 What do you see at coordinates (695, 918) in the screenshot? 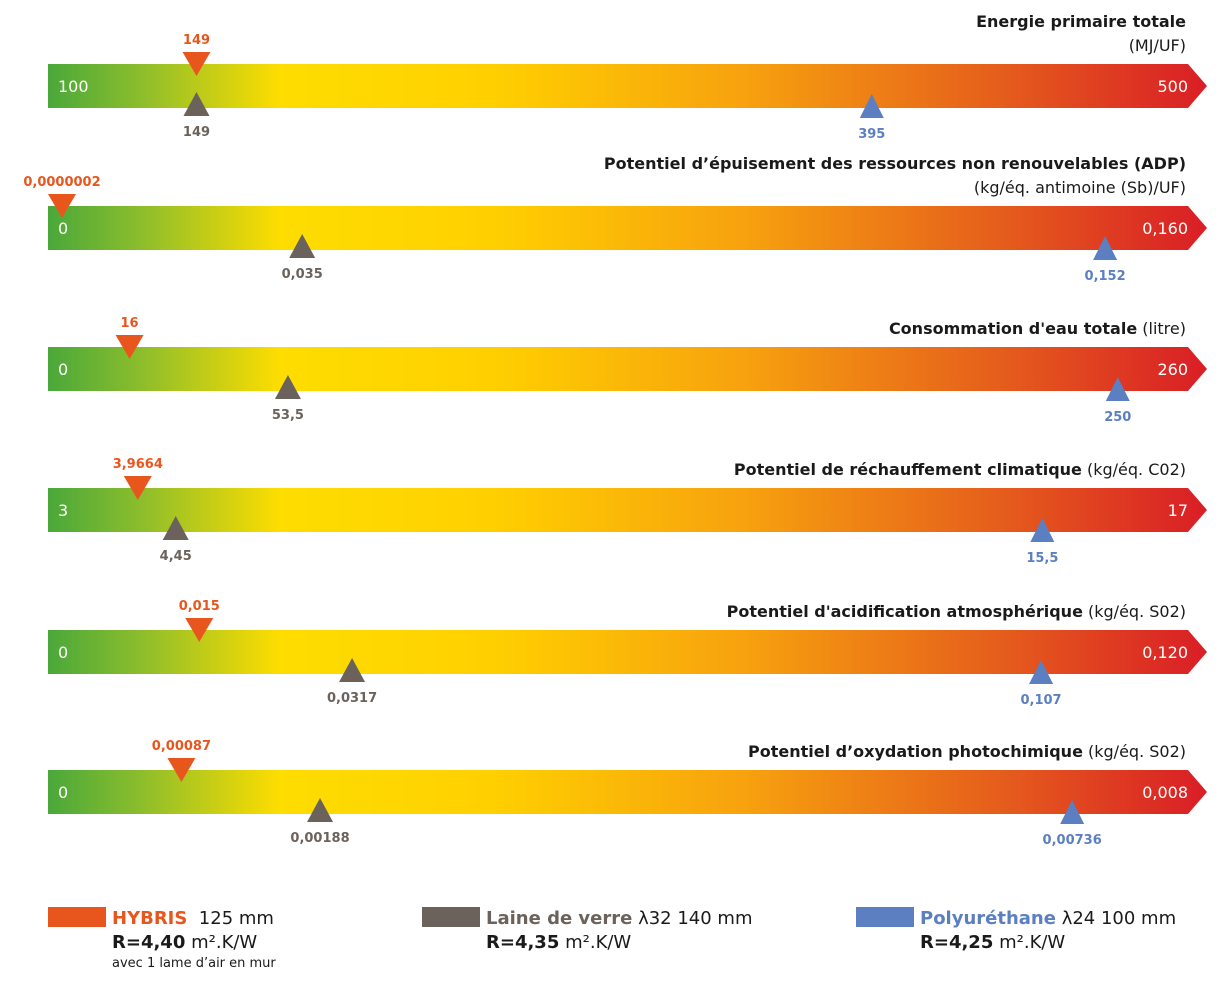
I see `laine-spec: λ32 140 mm` at bounding box center [695, 918].